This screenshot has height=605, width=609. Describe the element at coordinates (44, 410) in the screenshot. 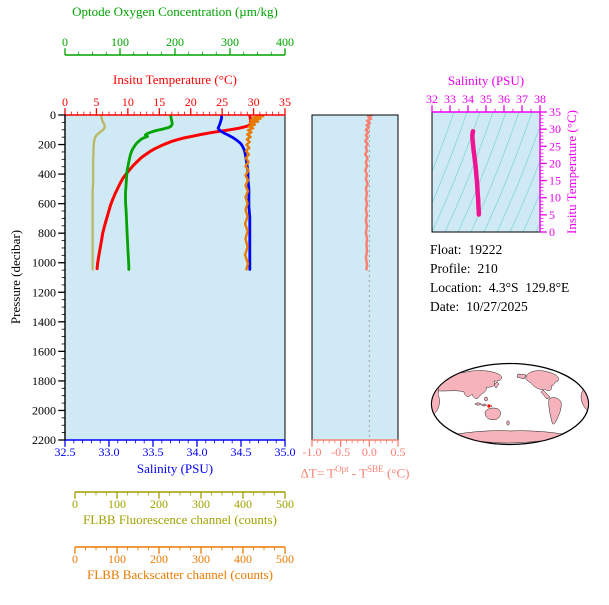

I see `svg-text: 2000` at that location.